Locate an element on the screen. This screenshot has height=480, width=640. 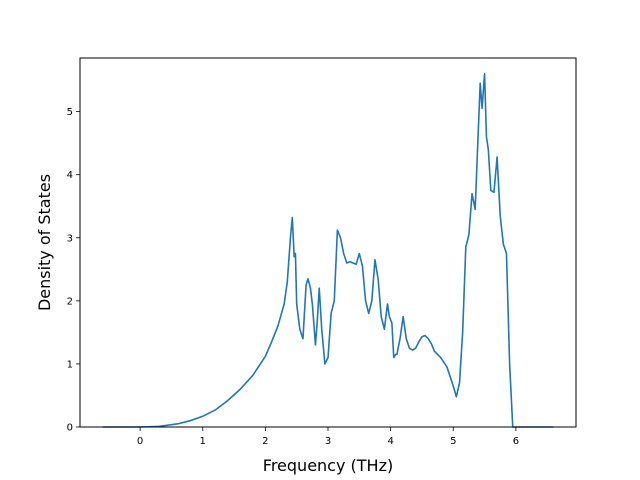
x-tick-label: 4 is located at coordinates (390, 441).